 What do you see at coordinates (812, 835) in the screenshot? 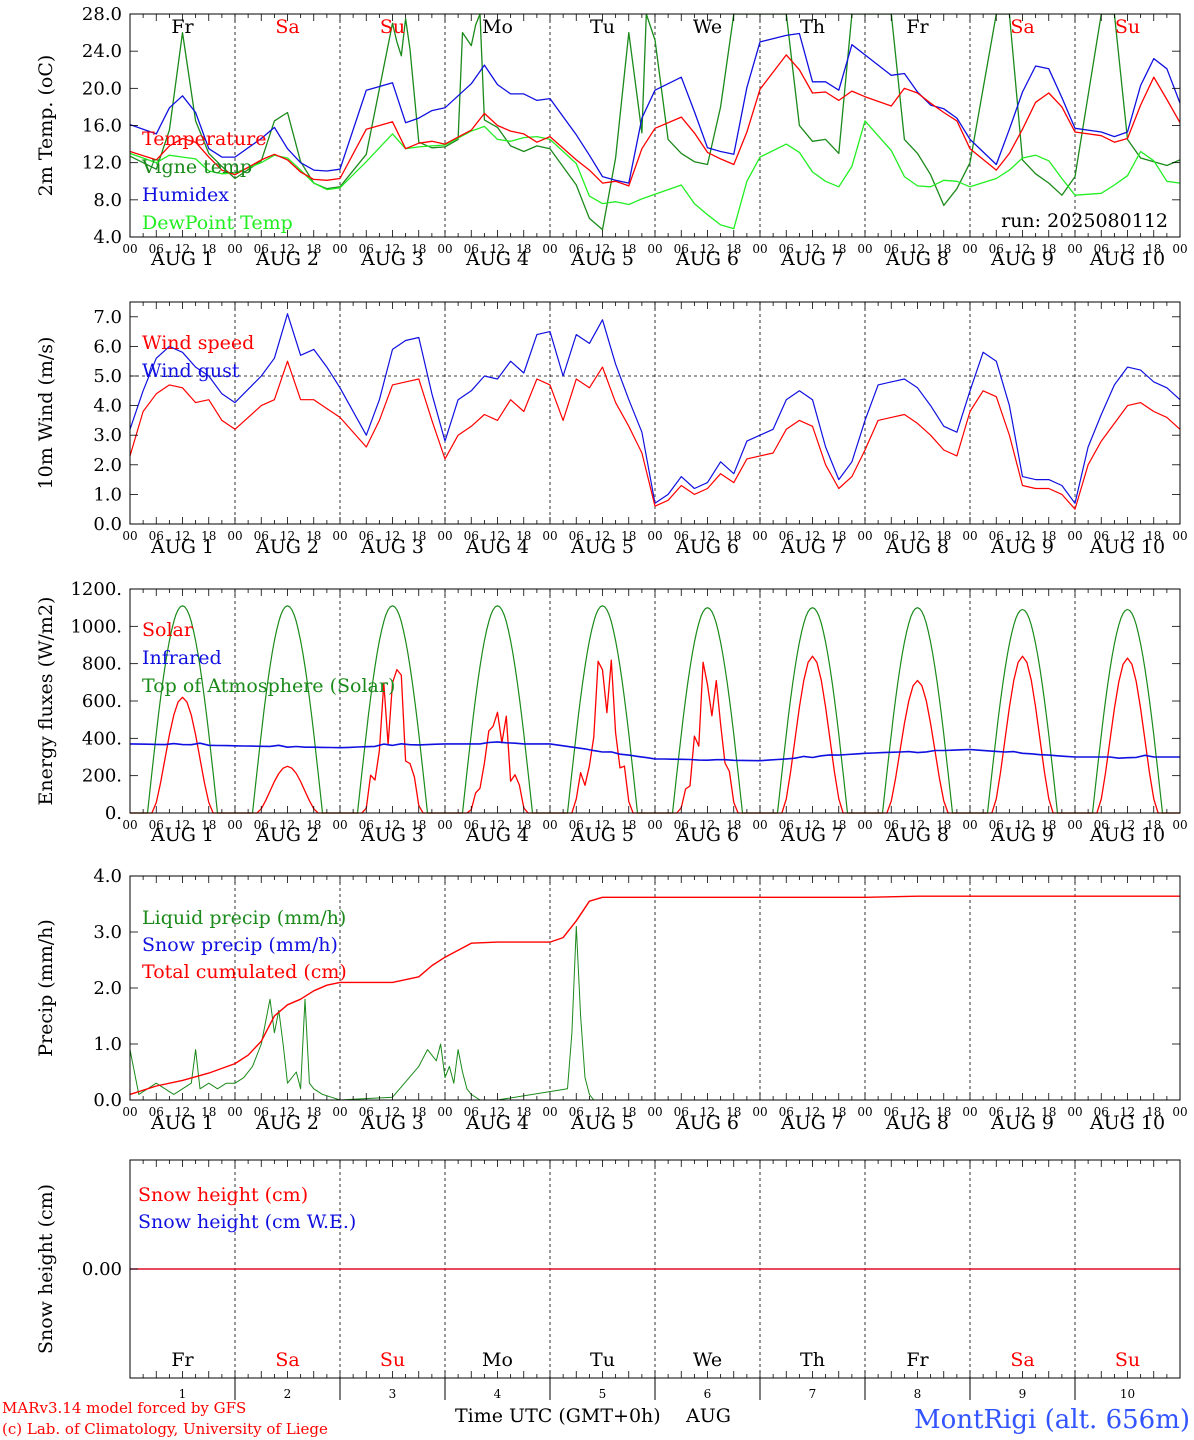
I see `energy-day-label: AUG 7` at bounding box center [812, 835].